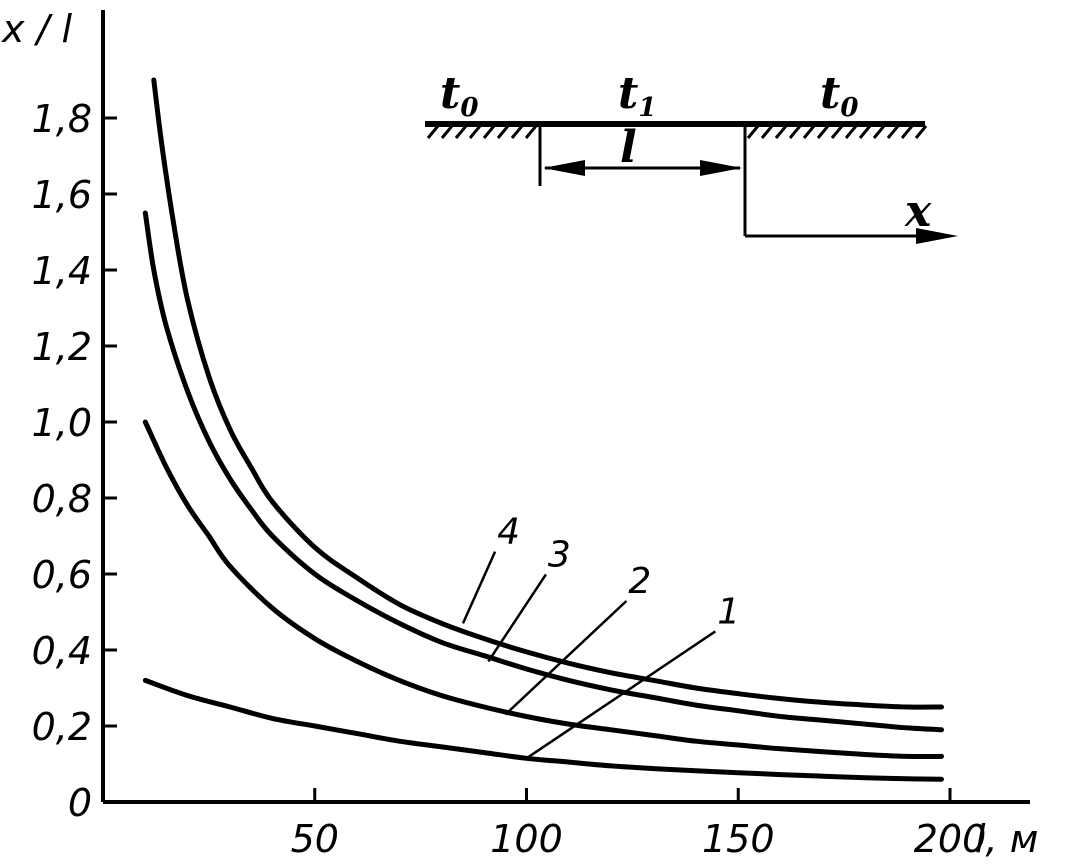  I want to click on y-tick-label: 1,8, so click(62, 119).